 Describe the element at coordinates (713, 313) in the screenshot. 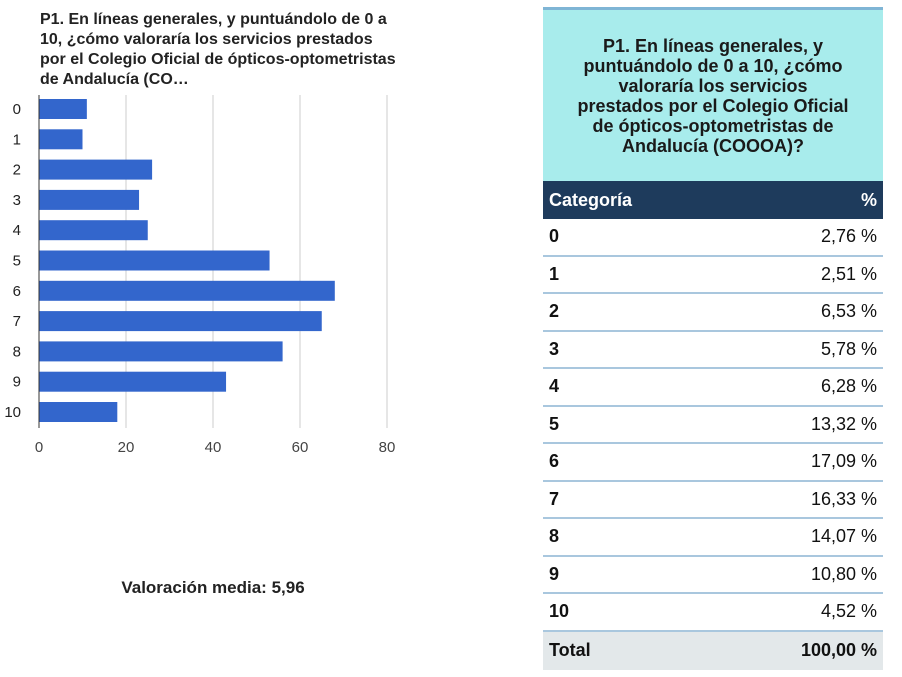

I see `table-row: 2 6,53 %` at that location.